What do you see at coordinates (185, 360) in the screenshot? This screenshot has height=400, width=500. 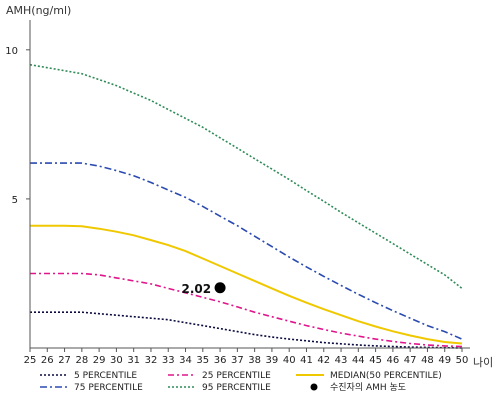 I see `x-tick-label: 34` at bounding box center [185, 360].